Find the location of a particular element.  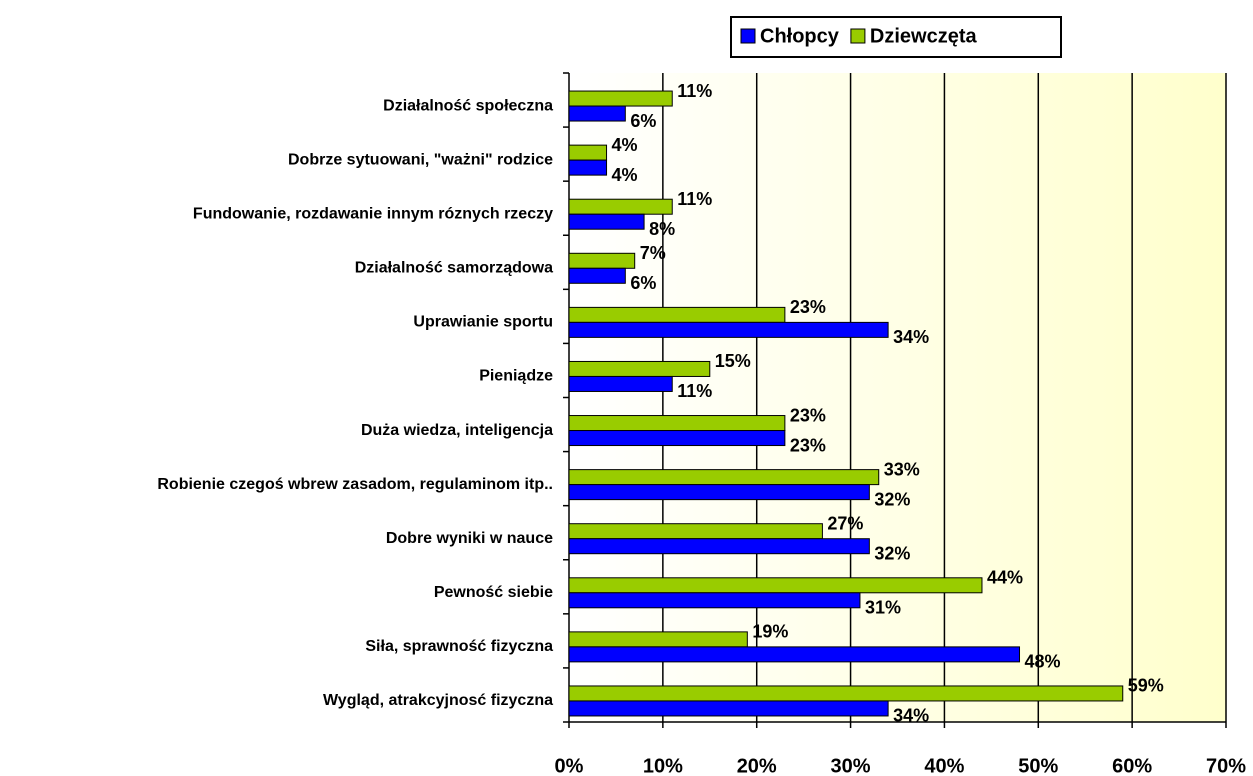

x-tick-label: 20% is located at coordinates (757, 765).